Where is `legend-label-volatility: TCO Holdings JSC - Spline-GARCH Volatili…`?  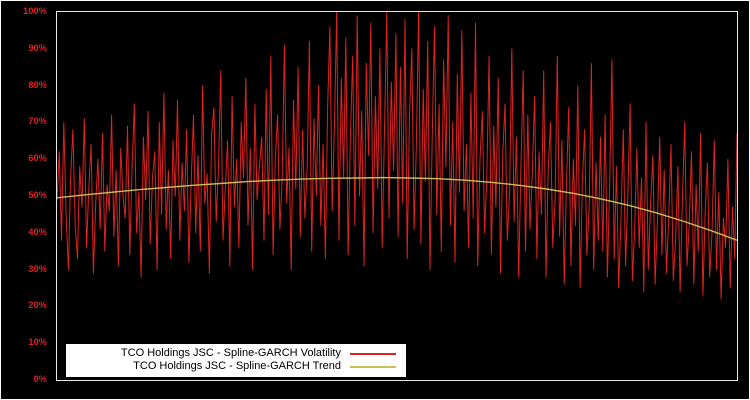
legend-label-volatility: TCO Holdings JSC - Spline-GARCH Volatili… is located at coordinates (230, 353).